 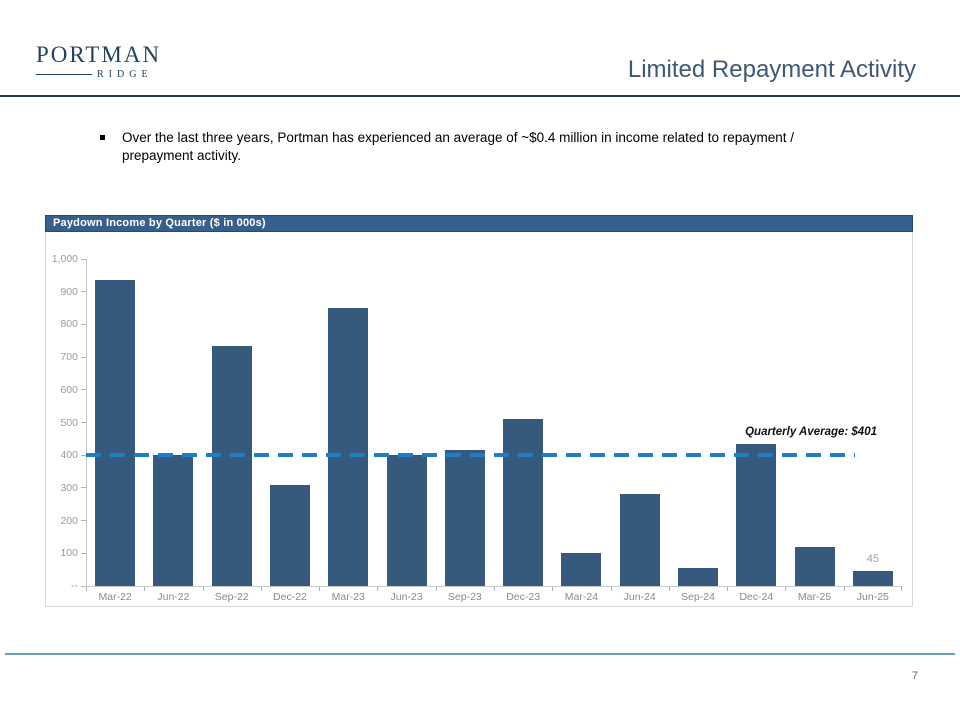 What do you see at coordinates (69, 422) in the screenshot?
I see `y-axis-tick-label: 500` at bounding box center [69, 422].